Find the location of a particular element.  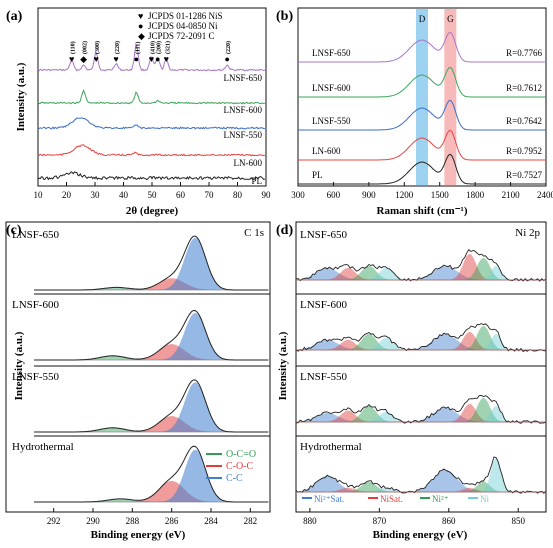

panel-c-xtick-label: 288 is located at coordinates (133, 521).